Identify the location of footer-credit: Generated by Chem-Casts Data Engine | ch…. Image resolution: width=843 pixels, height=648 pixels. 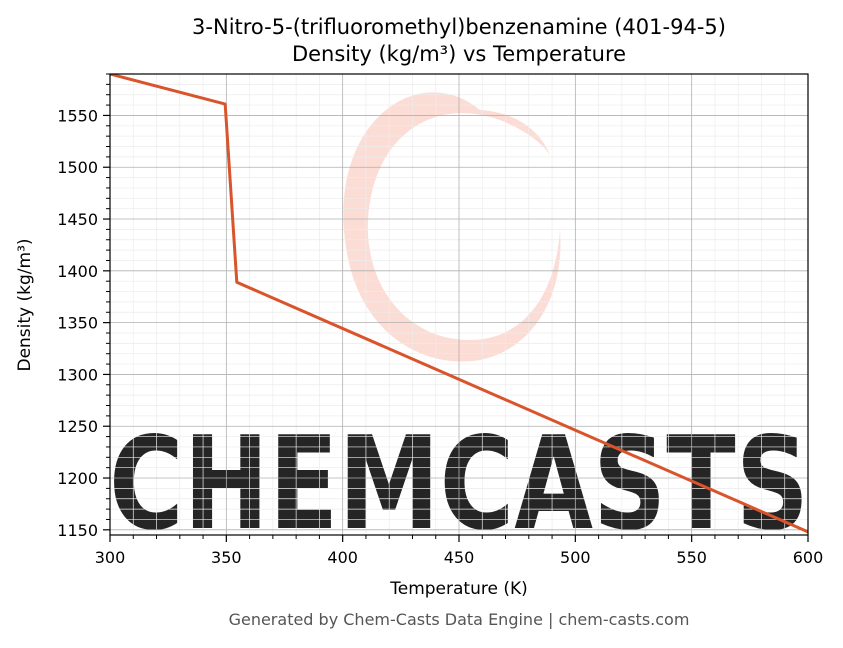
(459, 619).